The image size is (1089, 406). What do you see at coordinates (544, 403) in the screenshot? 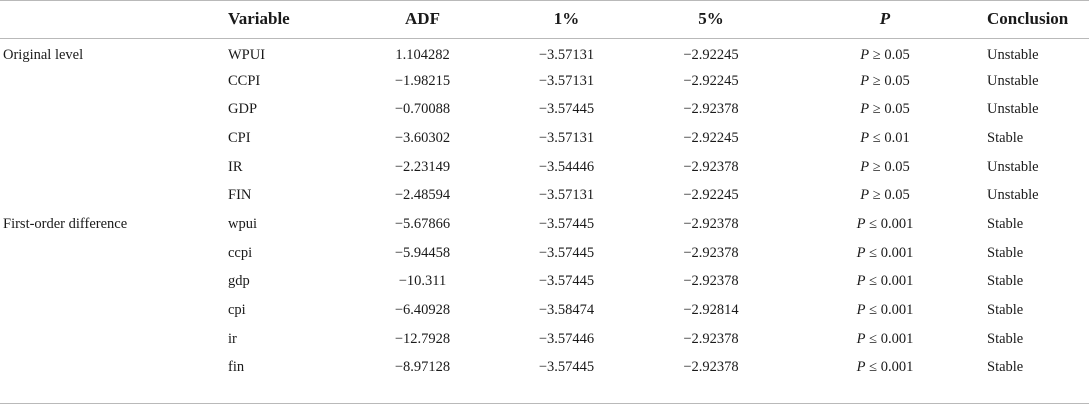
I see `table-bottom-rule` at bounding box center [544, 403].